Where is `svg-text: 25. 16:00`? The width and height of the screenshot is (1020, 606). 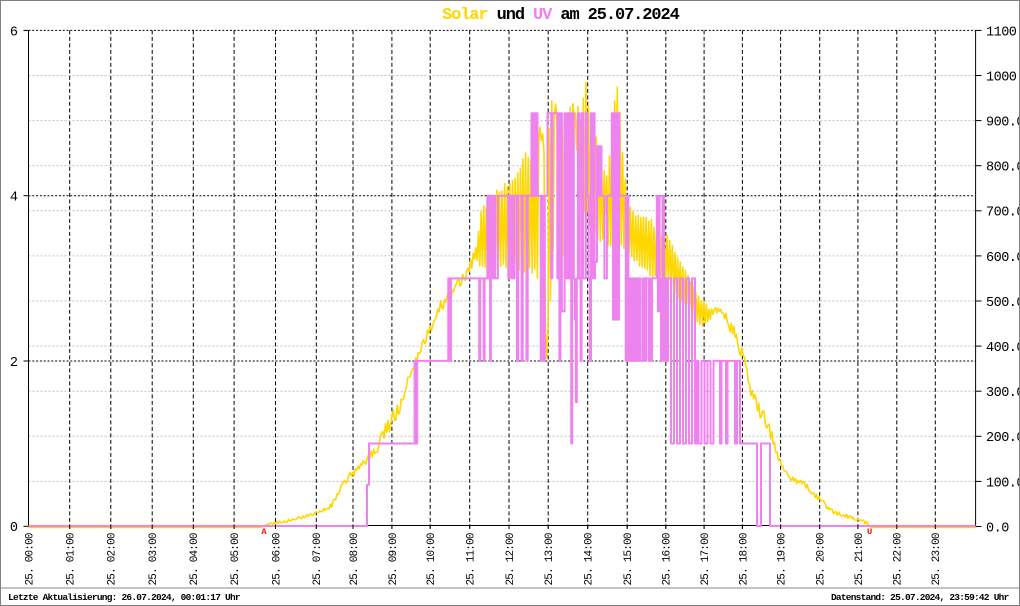
svg-text: 25. 16:00 is located at coordinates (668, 559).